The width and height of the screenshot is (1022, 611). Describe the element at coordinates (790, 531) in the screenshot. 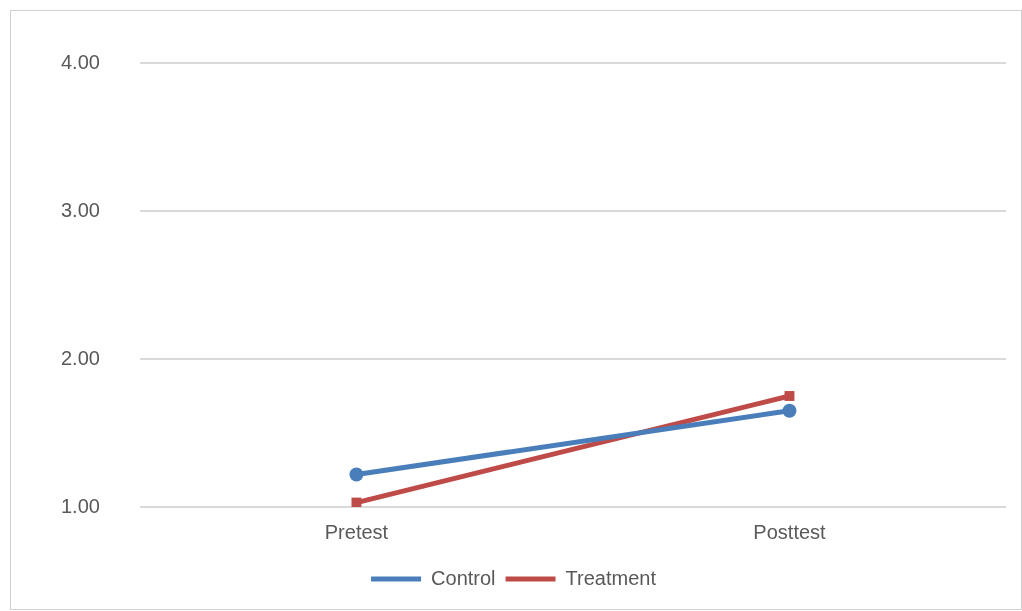

I see `x-tick-label: Posttest` at that location.